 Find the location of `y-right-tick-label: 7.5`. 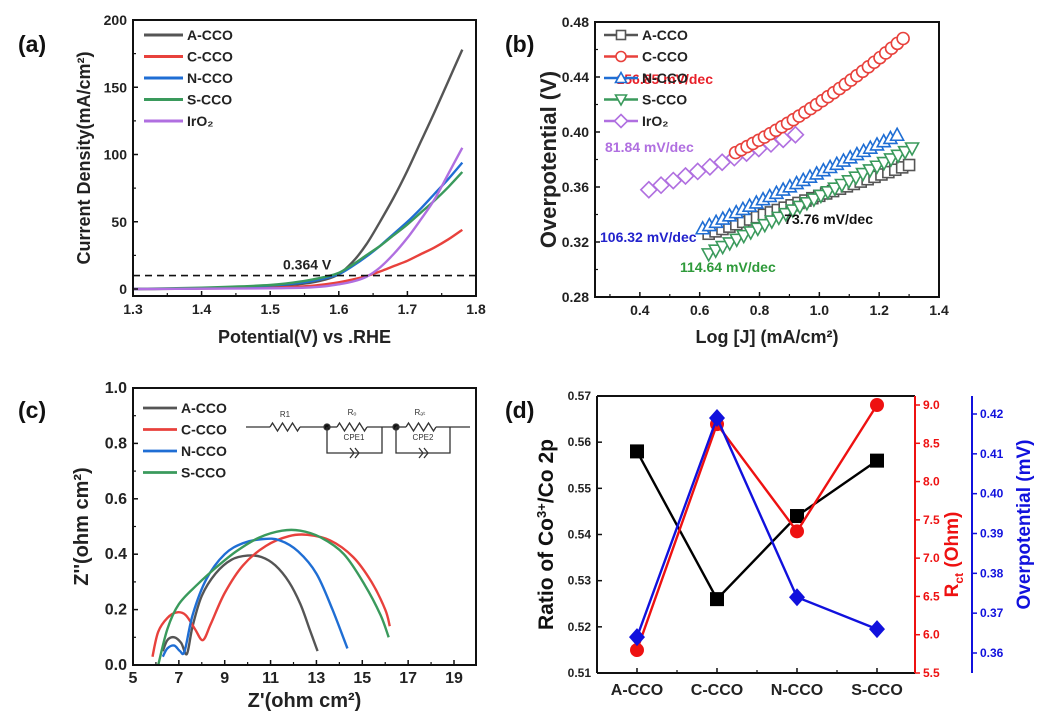

y-right-tick-label: 7.5 is located at coordinates (931, 520).